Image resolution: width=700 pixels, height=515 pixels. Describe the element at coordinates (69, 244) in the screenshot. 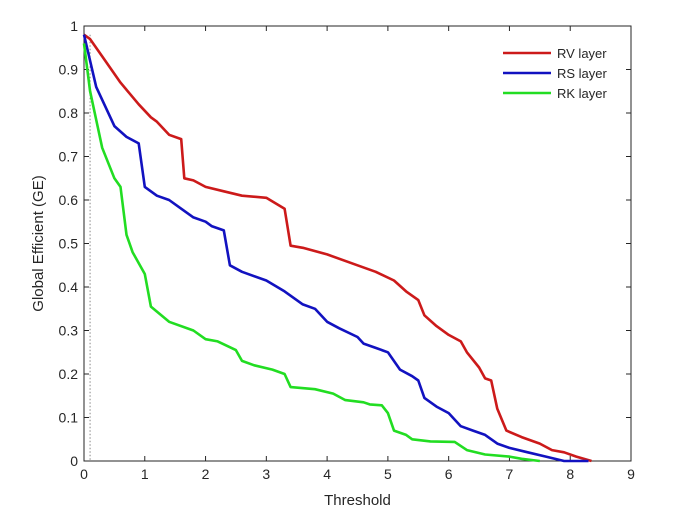

I see `y-tick-label: 0.5` at that location.